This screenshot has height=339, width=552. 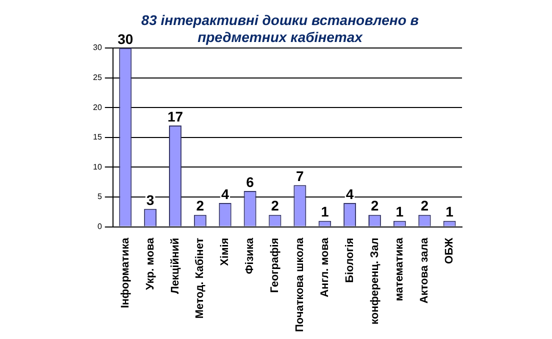 I want to click on x-tick-label: Актова зала, so click(x=424, y=270).